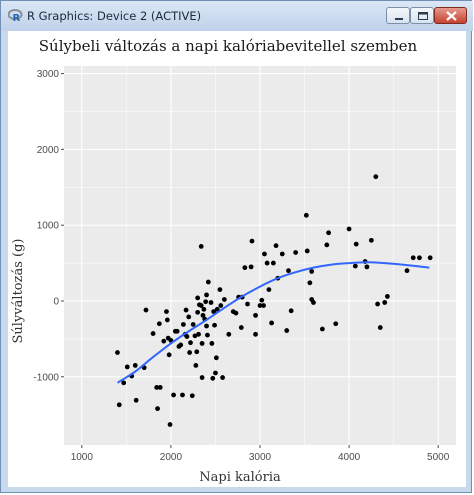 The image size is (474, 495). Describe the element at coordinates (56, 301) in the screenshot. I see `y-tick-label: 0` at that location.